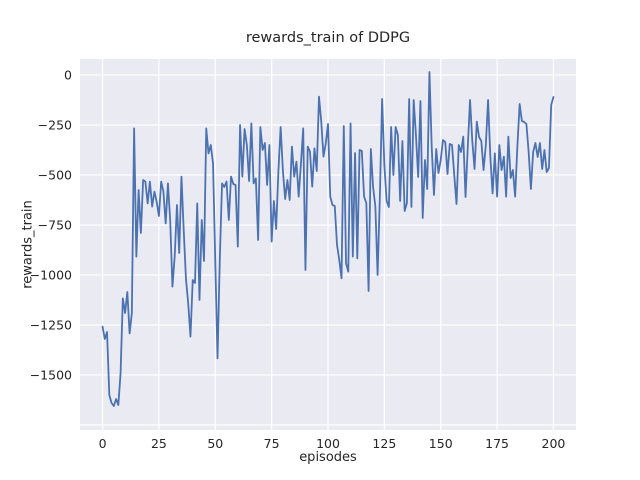 This screenshot has width=640, height=480. What do you see at coordinates (215, 443) in the screenshot?
I see `x-tick-label: 50` at bounding box center [215, 443].